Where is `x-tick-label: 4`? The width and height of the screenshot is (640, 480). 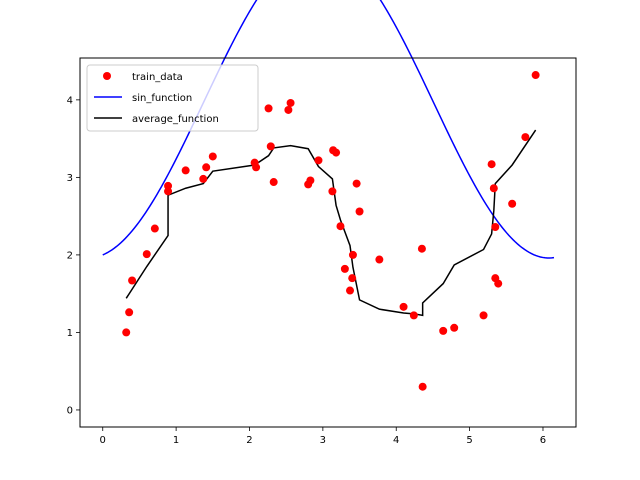 x-tick-label: 4 is located at coordinates (396, 440).